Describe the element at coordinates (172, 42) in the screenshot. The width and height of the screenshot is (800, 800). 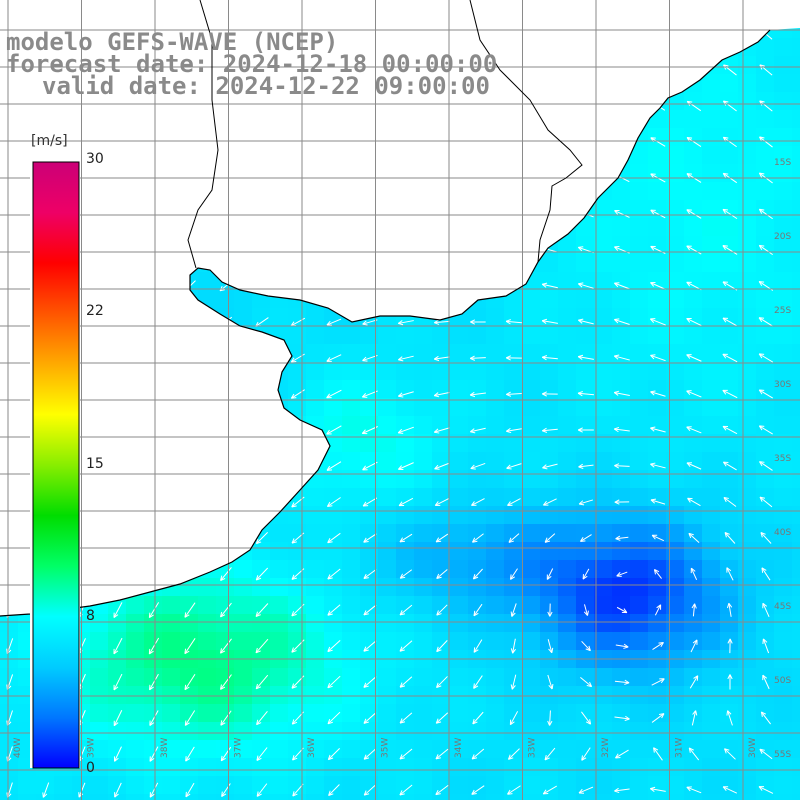
I see `title-model: modelo GEFS-WAVE (NCEP)` at that location.